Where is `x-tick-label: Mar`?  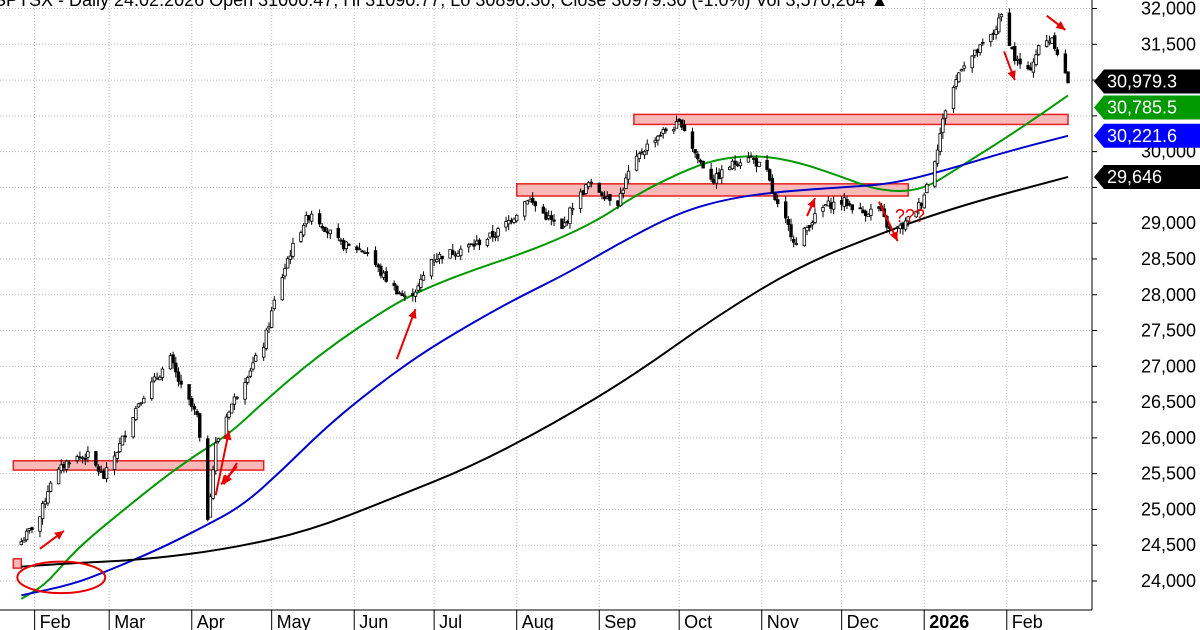 x-tick-label: Mar is located at coordinates (129, 621).